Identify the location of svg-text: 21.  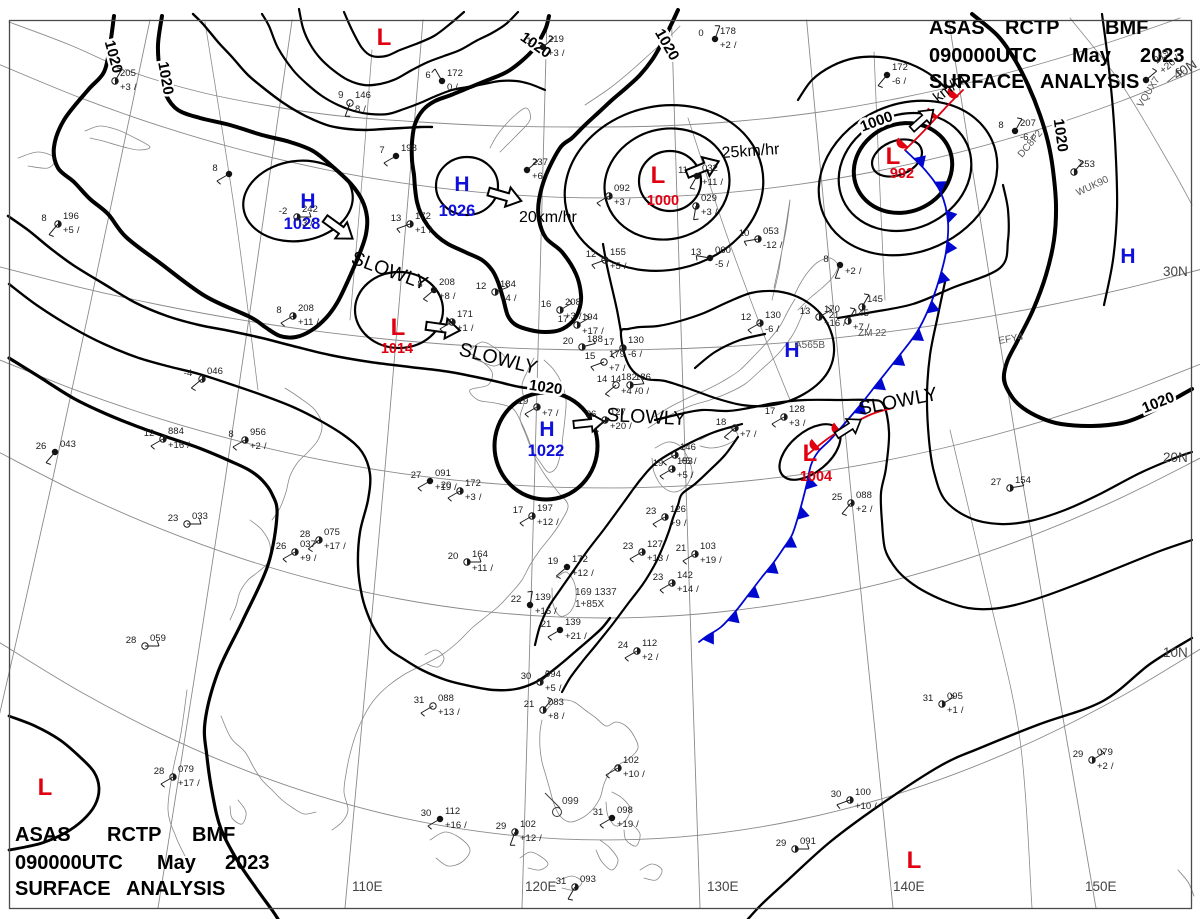
(529, 704).